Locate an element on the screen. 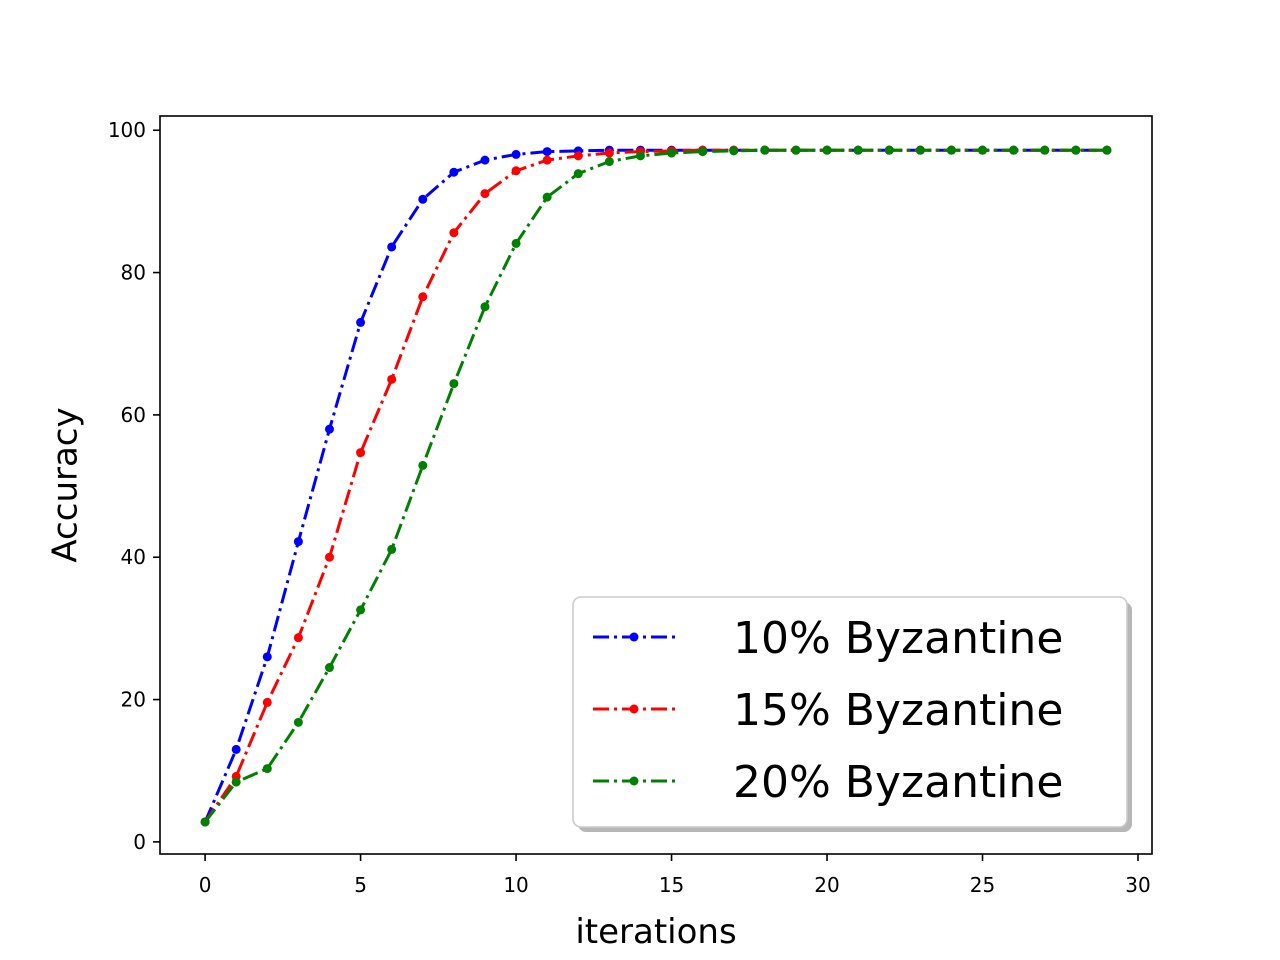 The width and height of the screenshot is (1280, 960). y-tick-label: 40 is located at coordinates (133, 557).